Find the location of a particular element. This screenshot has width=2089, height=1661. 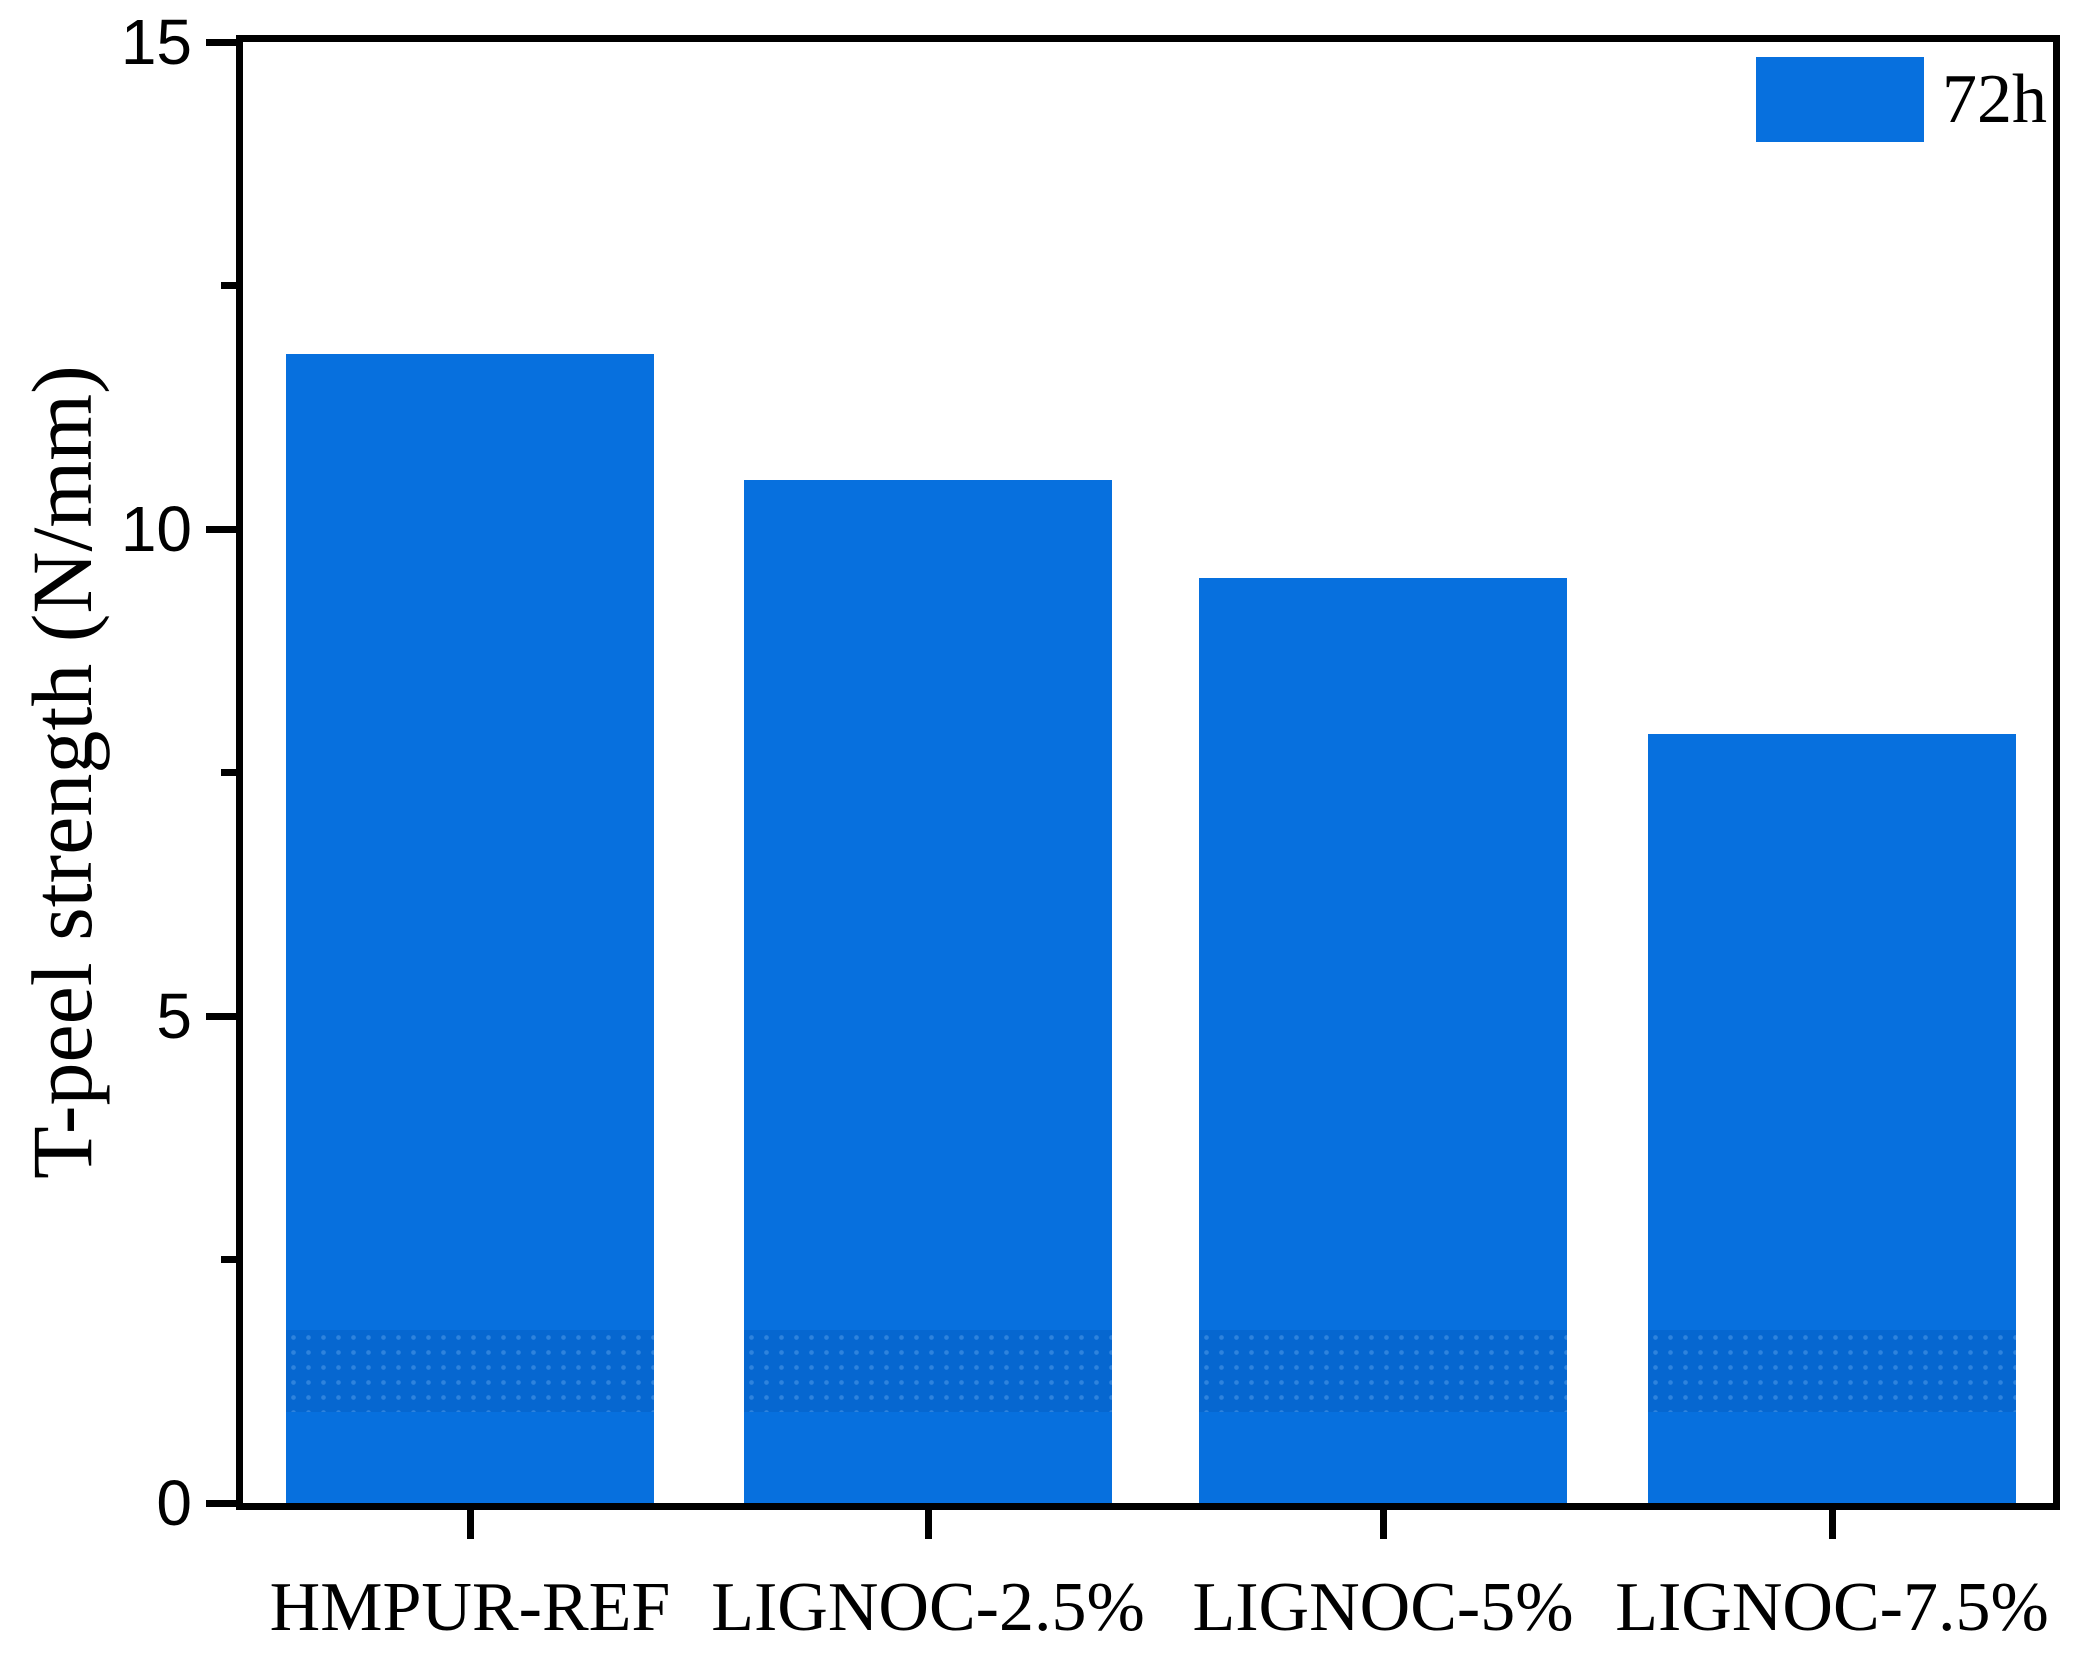

bar-LIGNOC-5% is located at coordinates (1383, 1040).